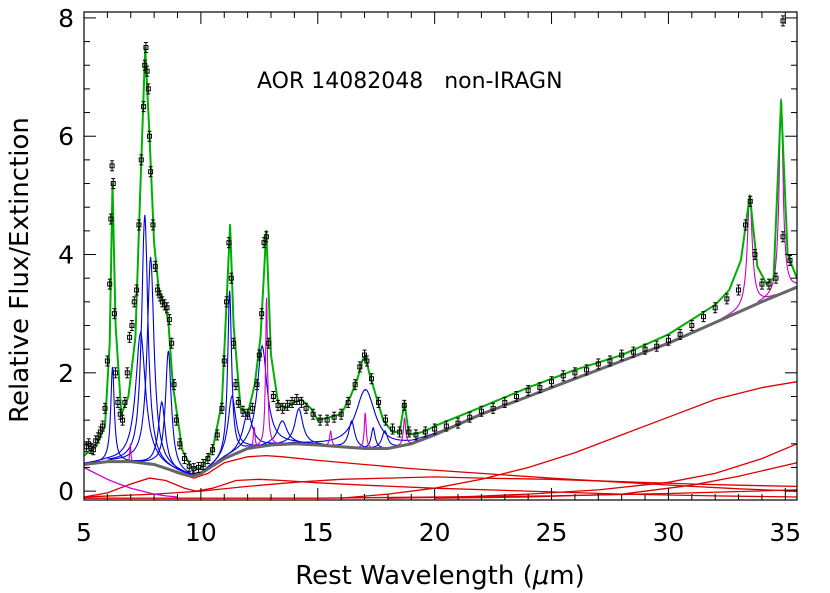 The height and width of the screenshot is (593, 830). I want to click on x-tick-label-2: 15, so click(318, 532).